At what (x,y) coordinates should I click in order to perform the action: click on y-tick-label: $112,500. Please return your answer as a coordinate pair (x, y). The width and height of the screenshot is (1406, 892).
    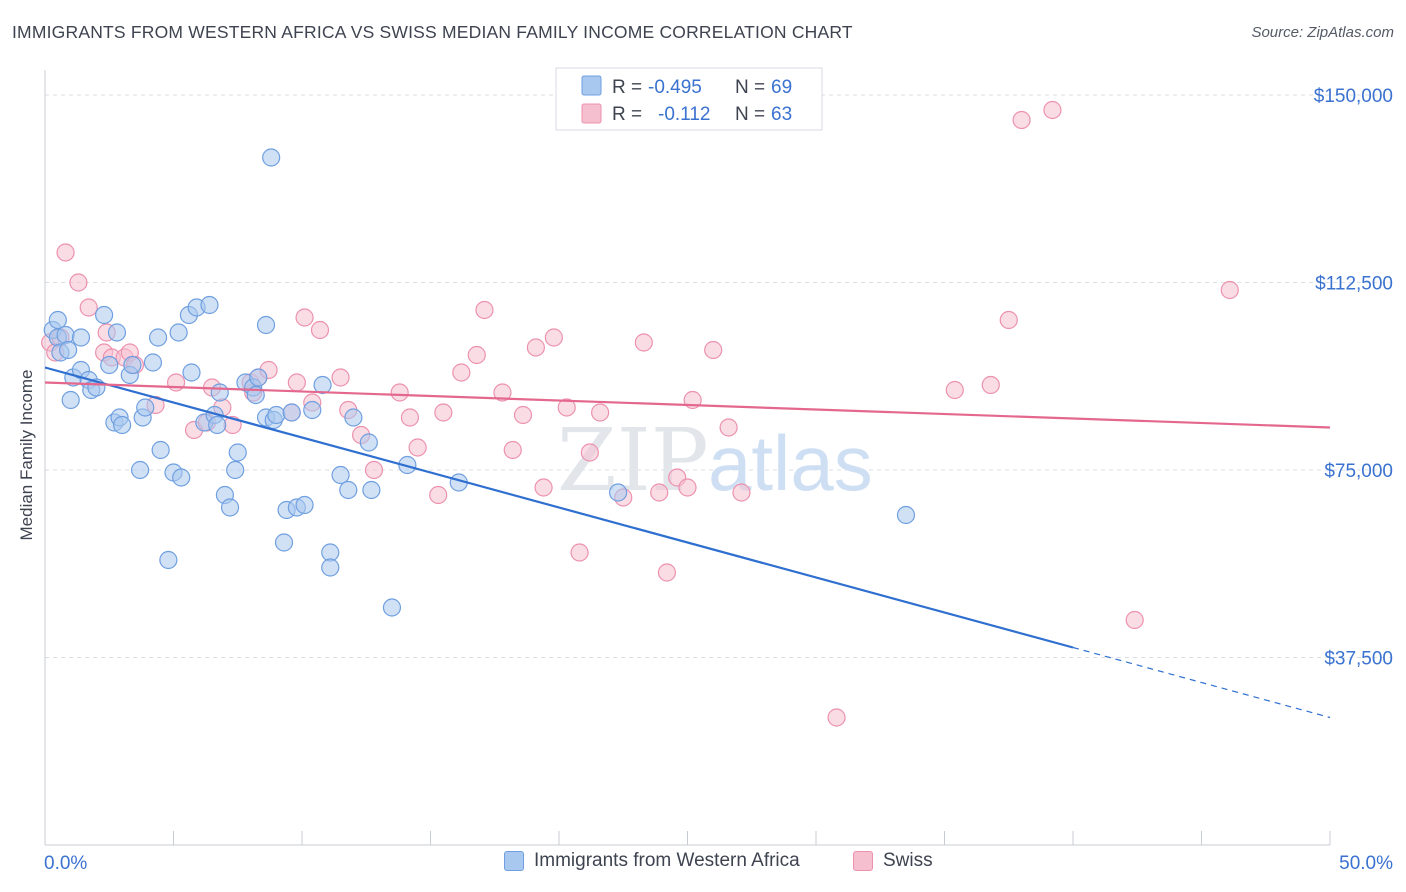
    Looking at the image, I should click on (1354, 284).